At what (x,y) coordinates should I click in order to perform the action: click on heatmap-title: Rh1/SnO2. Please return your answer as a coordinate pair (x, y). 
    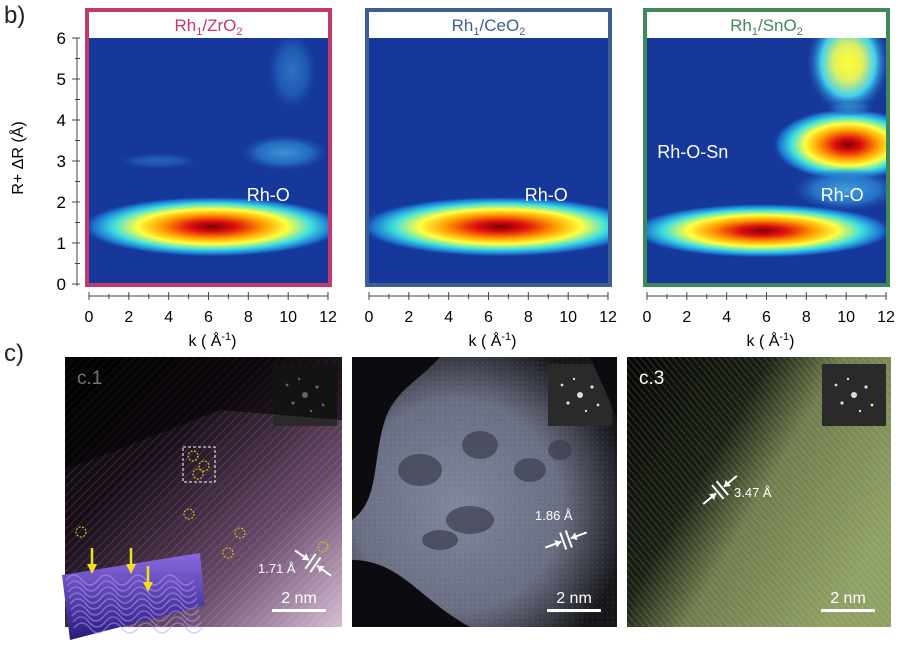
    Looking at the image, I should click on (766, 27).